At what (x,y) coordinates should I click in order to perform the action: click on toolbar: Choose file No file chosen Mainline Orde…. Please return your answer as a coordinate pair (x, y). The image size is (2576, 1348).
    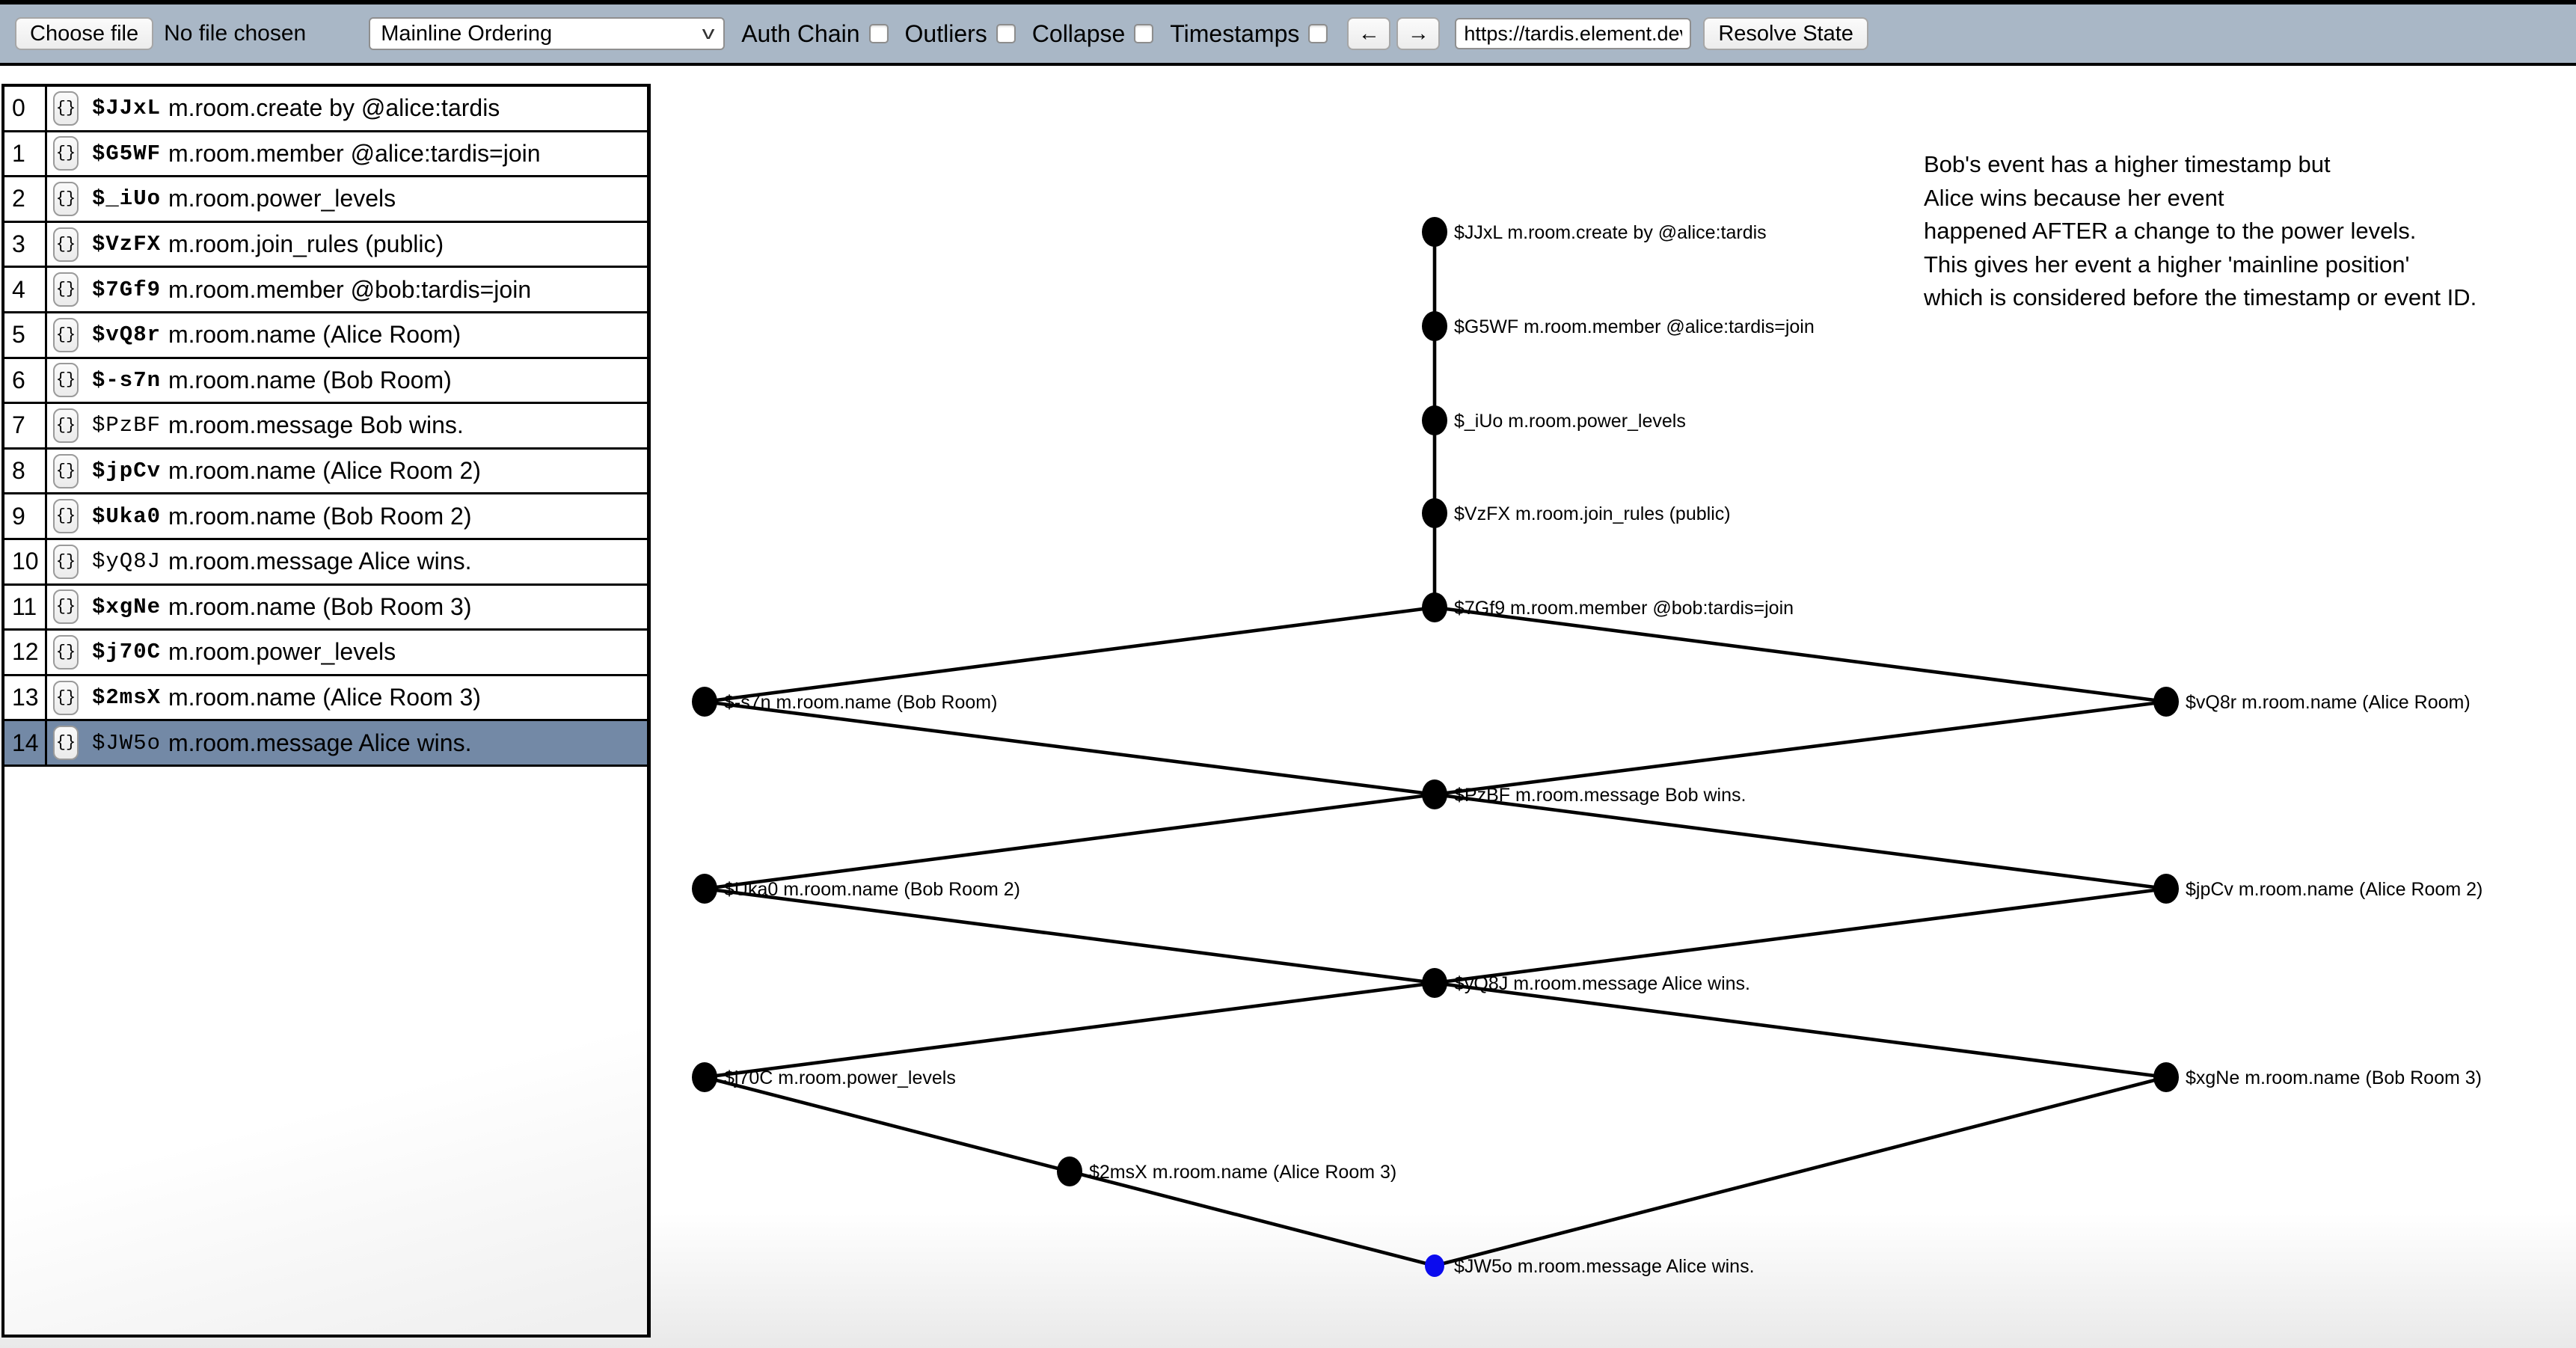
    Looking at the image, I should click on (1288, 33).